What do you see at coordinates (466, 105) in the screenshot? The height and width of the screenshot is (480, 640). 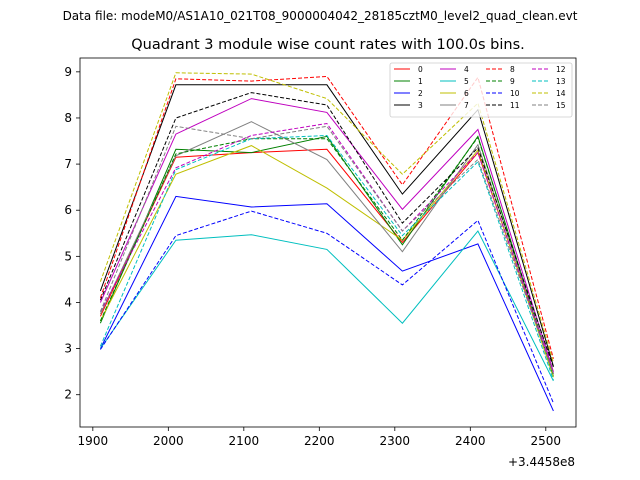 I see `legend-label-7: 7` at bounding box center [466, 105].